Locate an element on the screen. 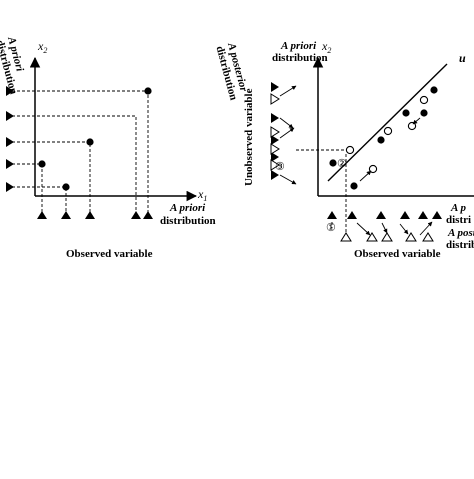 The image size is (474, 479). left-guide-lines is located at coordinates (80, 151).